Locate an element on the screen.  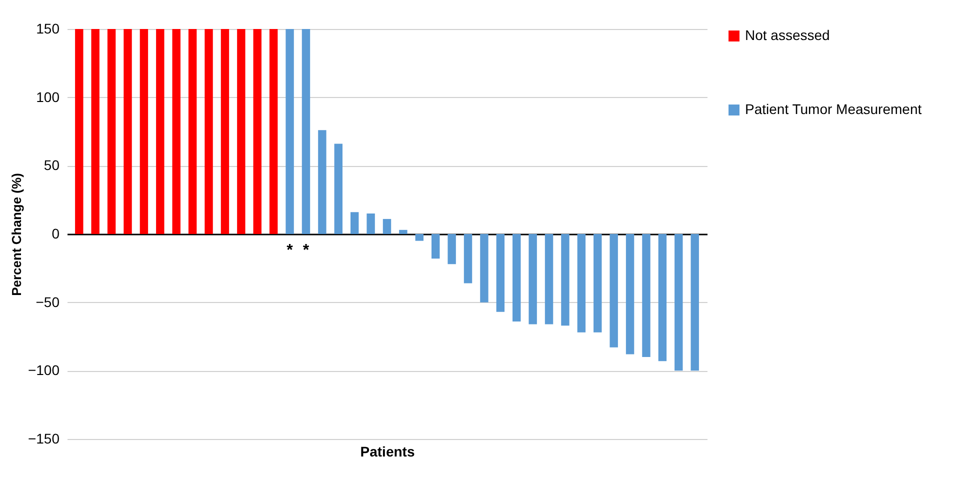
y-tick-label: 50 is located at coordinates (52, 165).